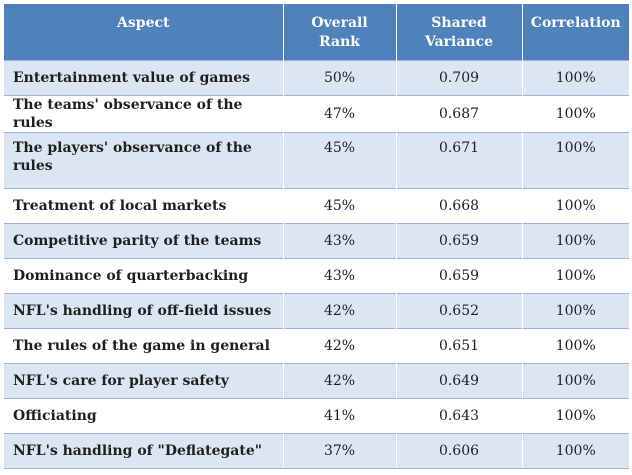 The image size is (632, 475). Describe the element at coordinates (459, 345) in the screenshot. I see `variance-cell: 0.651` at that location.